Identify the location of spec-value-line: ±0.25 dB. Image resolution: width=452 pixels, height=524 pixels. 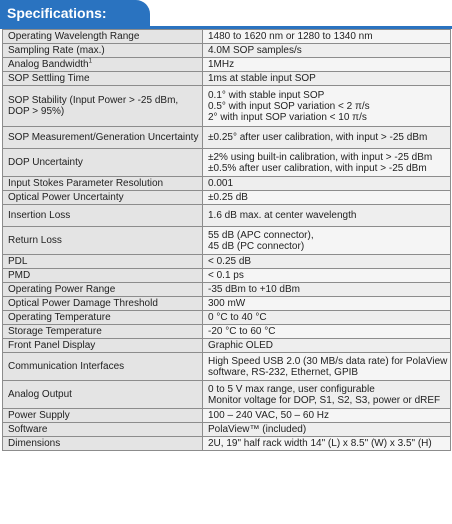
(228, 197).